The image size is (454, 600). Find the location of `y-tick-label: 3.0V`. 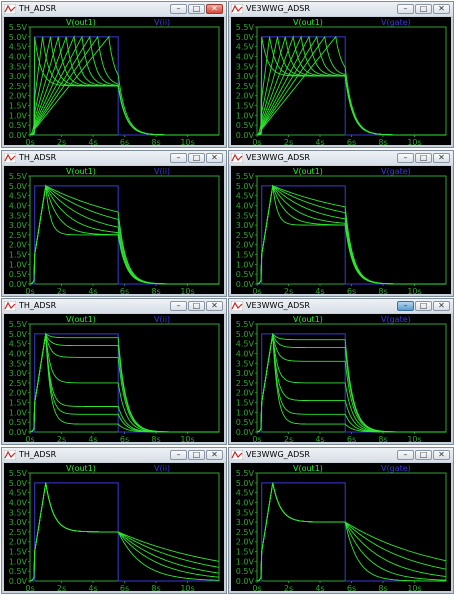

y-tick-label: 3.0V is located at coordinates (245, 373).